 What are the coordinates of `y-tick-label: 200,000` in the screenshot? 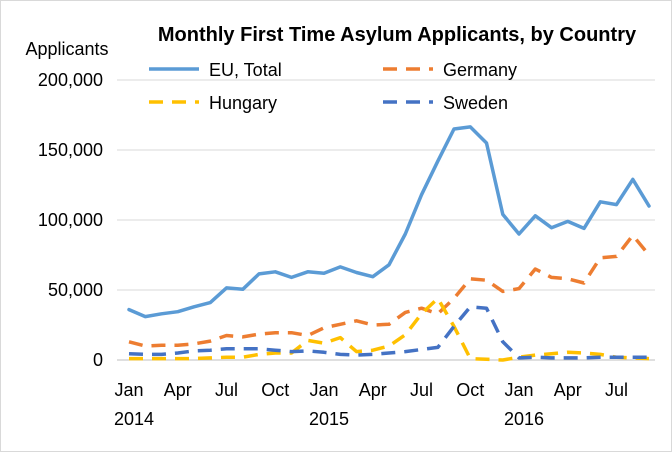 It's located at (70, 80).